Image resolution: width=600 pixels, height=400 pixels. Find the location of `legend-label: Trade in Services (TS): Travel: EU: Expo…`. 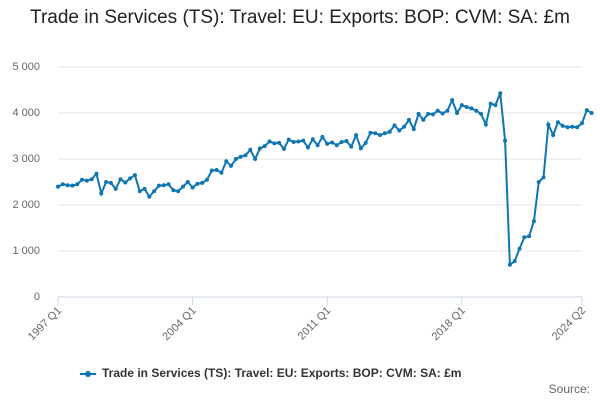

legend-label: Trade in Services (TS): Travel: EU: Expo… is located at coordinates (281, 373).